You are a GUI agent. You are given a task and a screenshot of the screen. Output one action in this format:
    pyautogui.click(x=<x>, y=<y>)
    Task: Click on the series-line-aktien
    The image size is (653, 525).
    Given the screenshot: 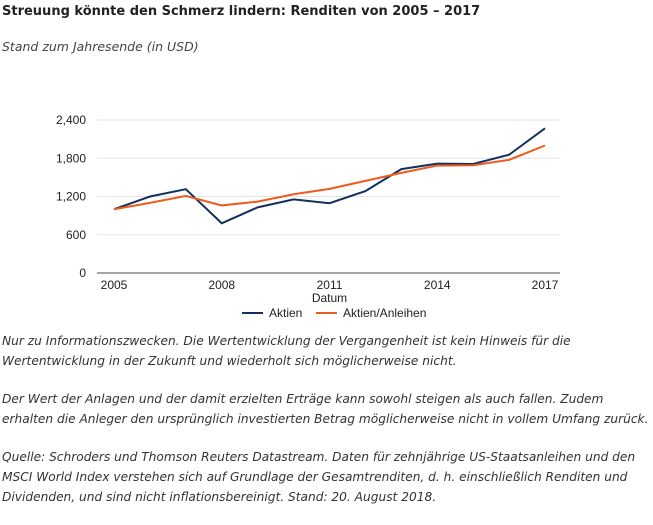 What is the action you would take?
    pyautogui.click(x=329, y=175)
    